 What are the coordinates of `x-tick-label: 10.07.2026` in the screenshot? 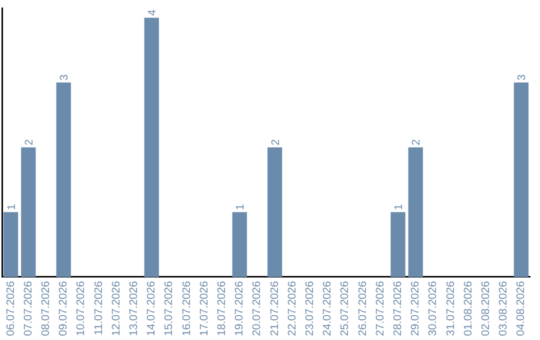 It's located at (81, 308).